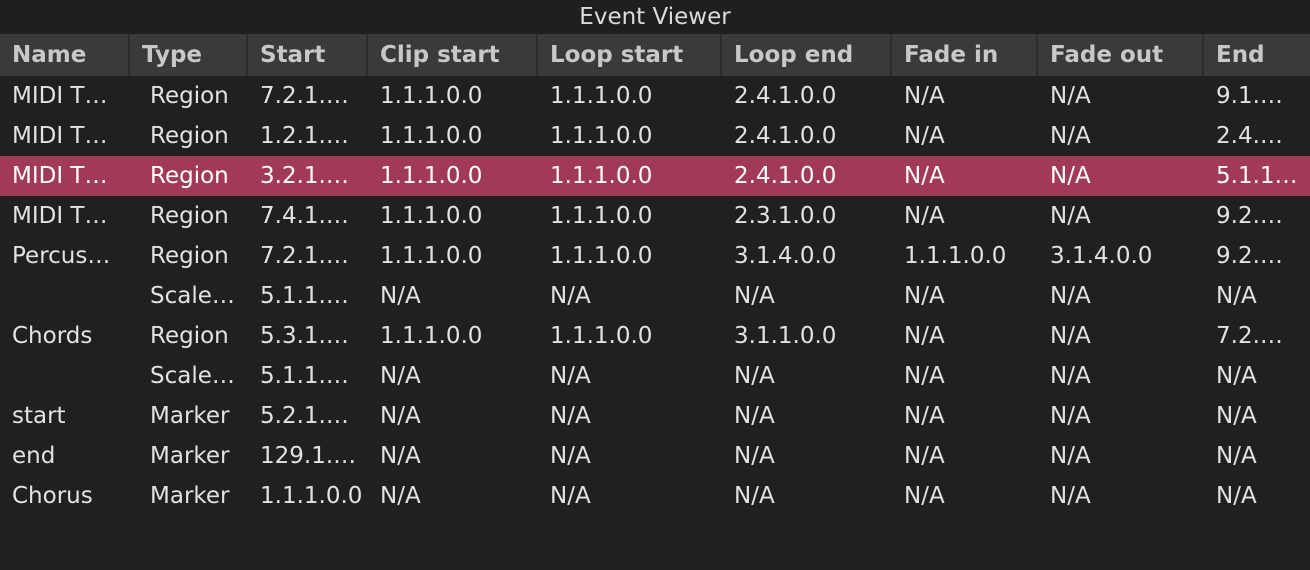  I want to click on name-cell: start, so click(39, 416).